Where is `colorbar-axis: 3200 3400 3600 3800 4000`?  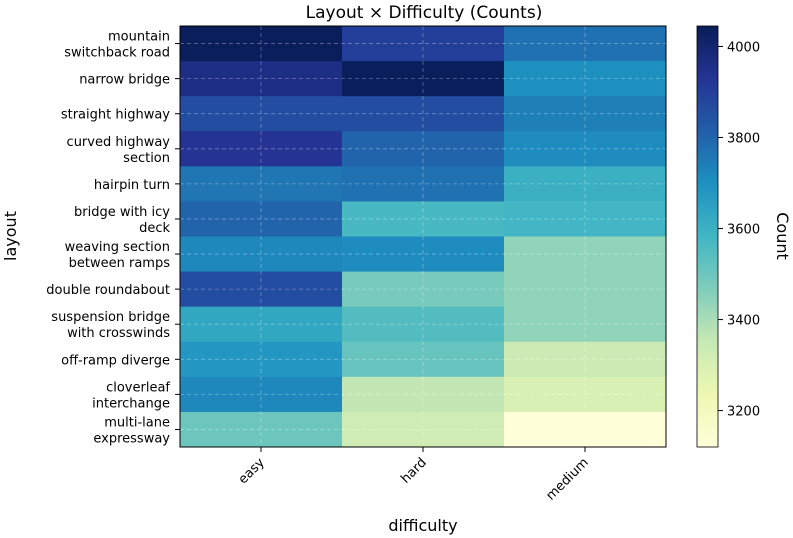
colorbar-axis: 3200 3400 3600 3800 4000 is located at coordinates (739, 230).